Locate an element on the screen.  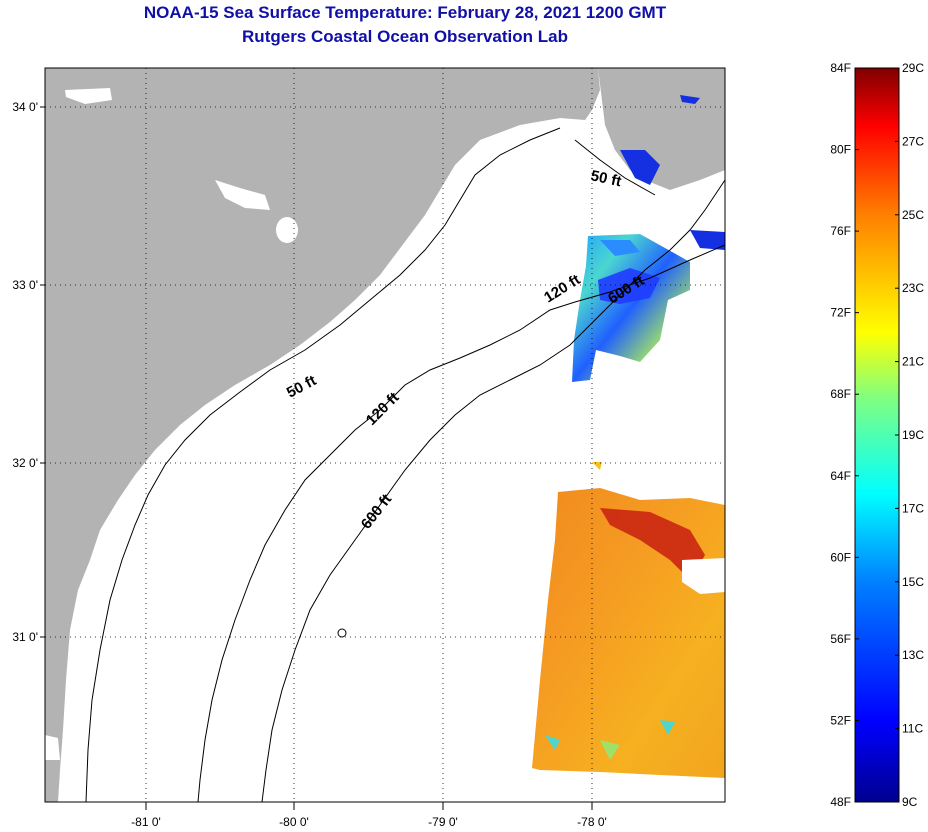
contour-label-50ft: 50 ft is located at coordinates (606, 178).